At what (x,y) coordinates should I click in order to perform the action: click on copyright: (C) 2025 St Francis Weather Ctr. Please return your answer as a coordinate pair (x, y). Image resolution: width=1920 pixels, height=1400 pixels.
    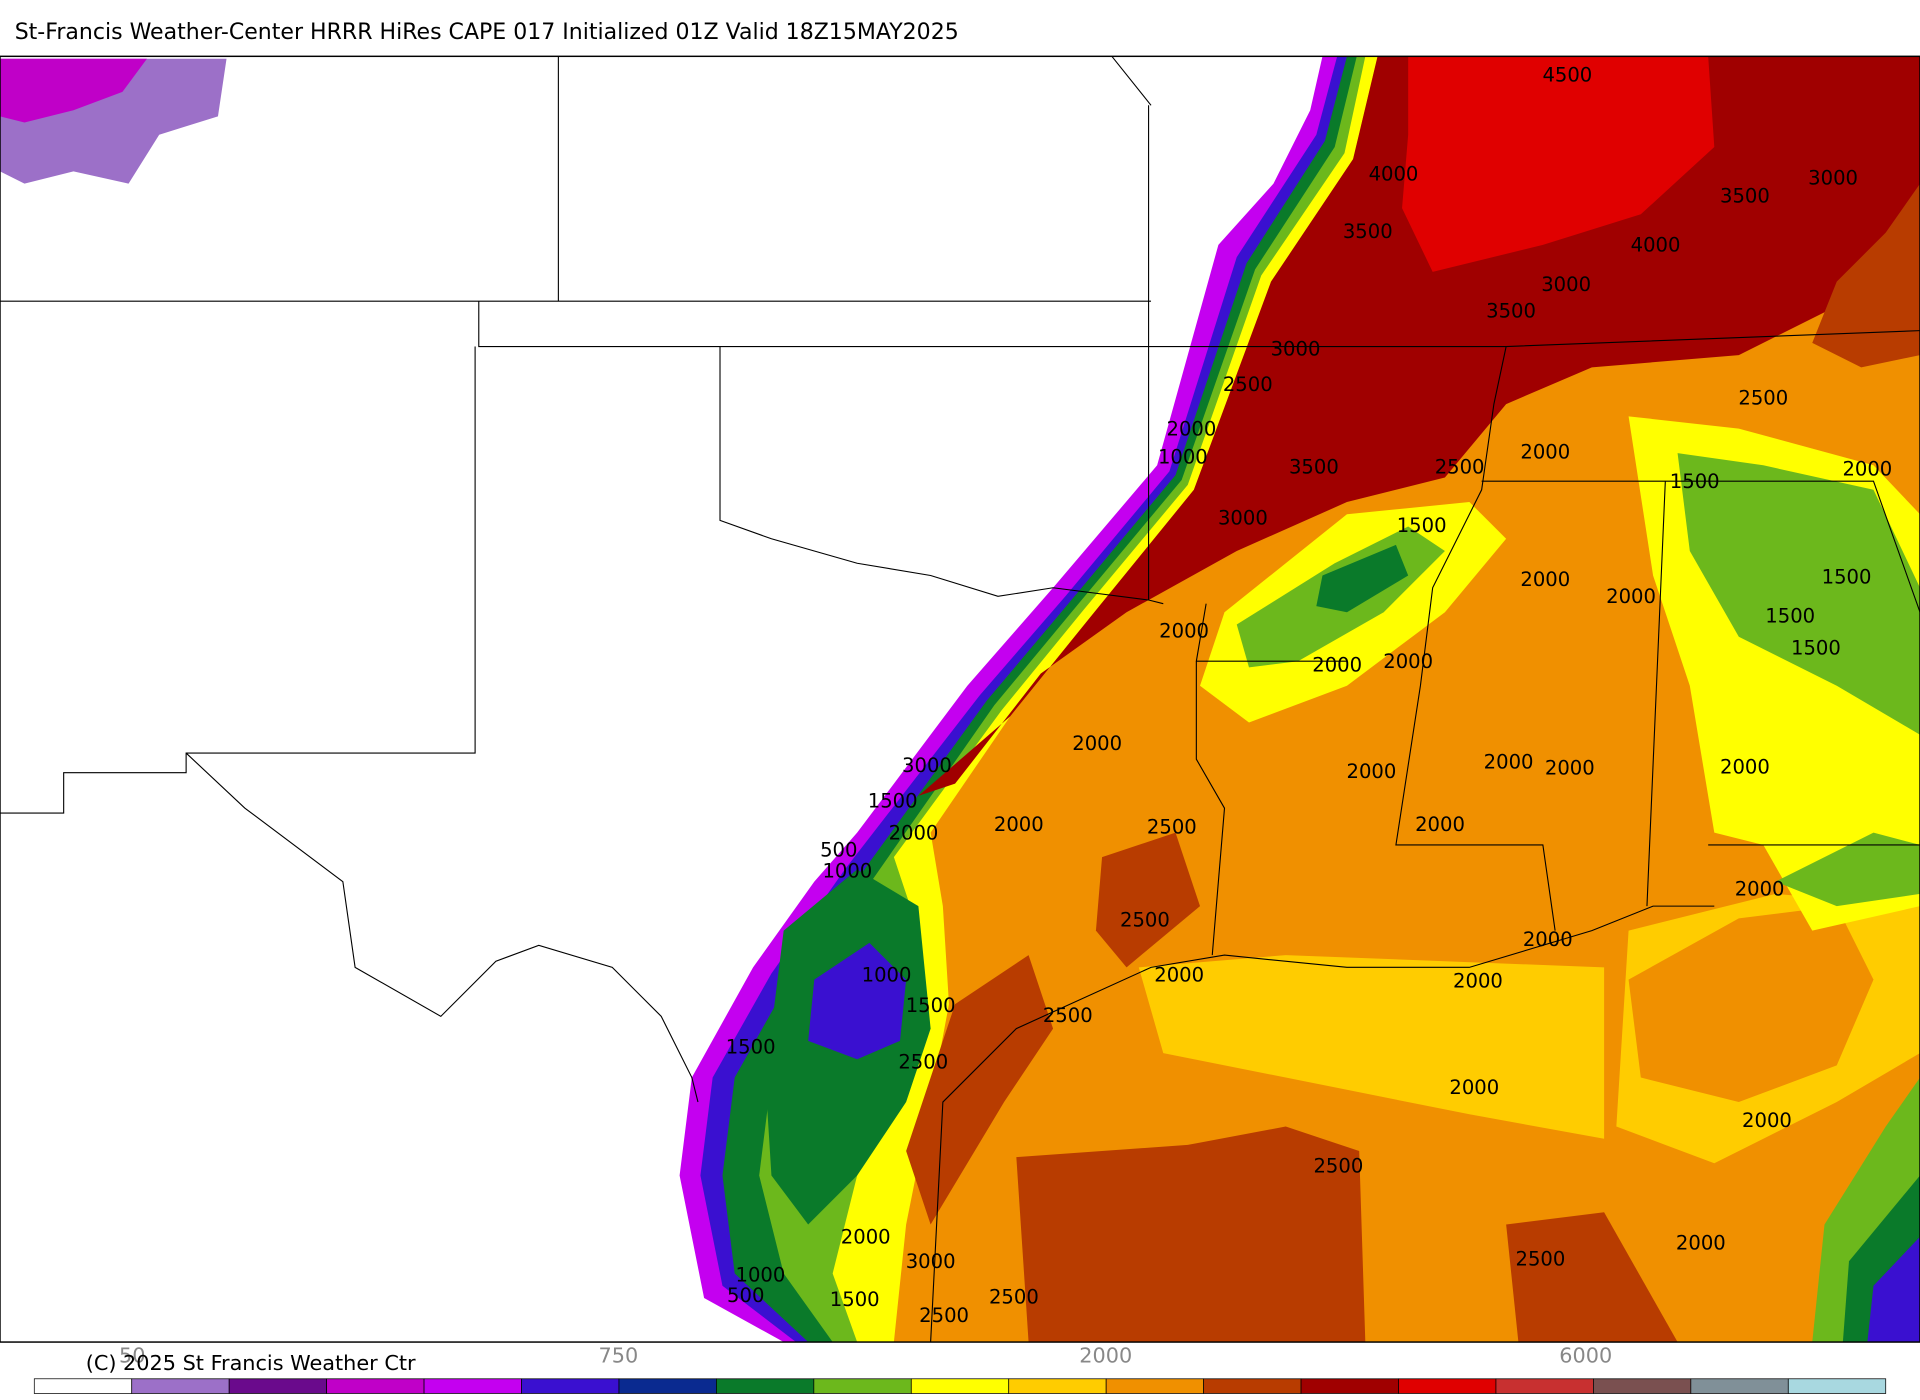
    Looking at the image, I should click on (251, 1363).